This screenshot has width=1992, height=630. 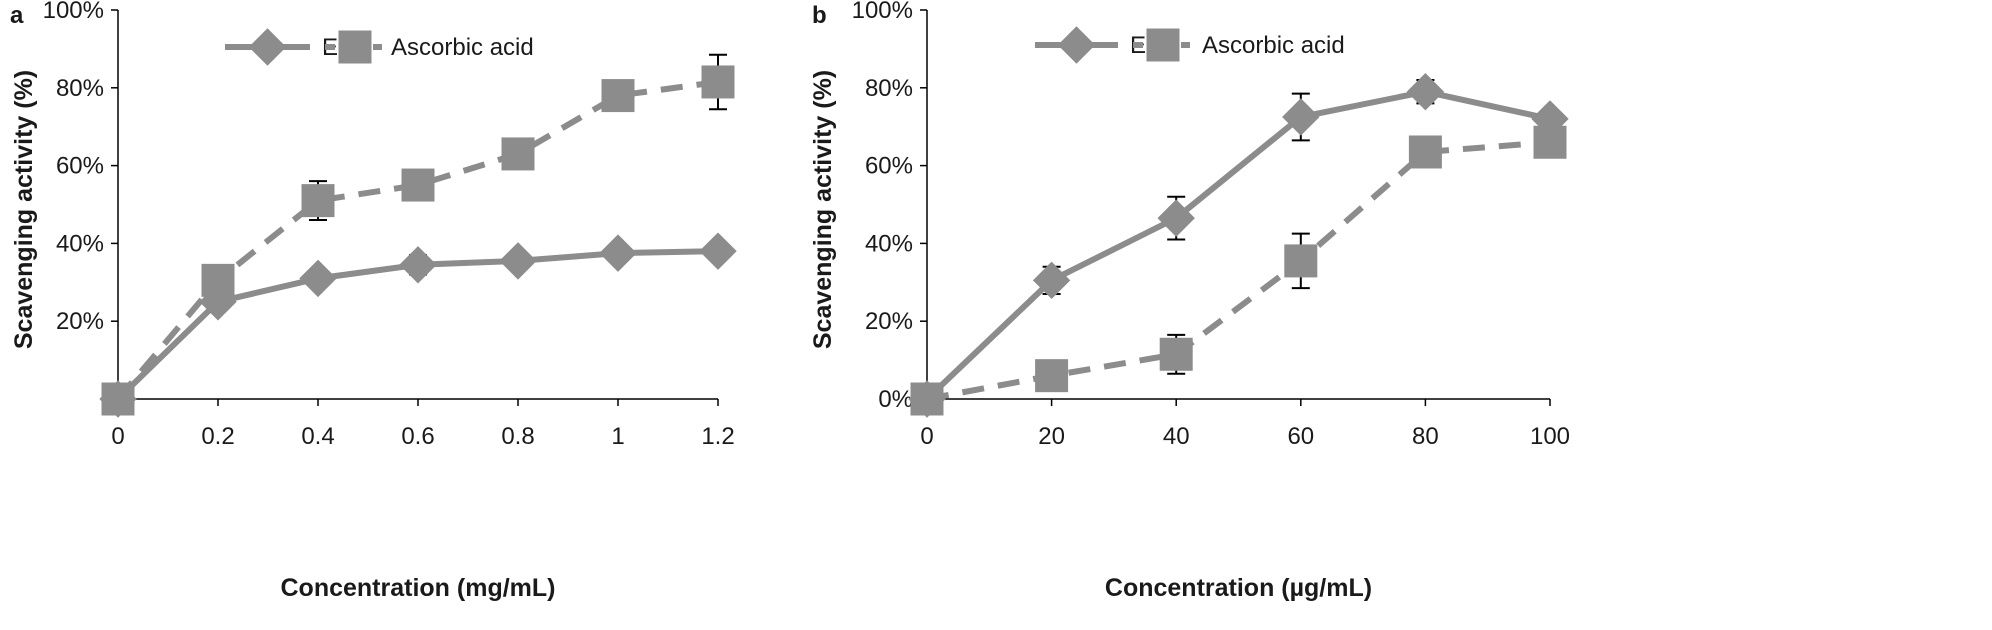 I want to click on series-line-ascorbic-acid, so click(x=1238, y=270).